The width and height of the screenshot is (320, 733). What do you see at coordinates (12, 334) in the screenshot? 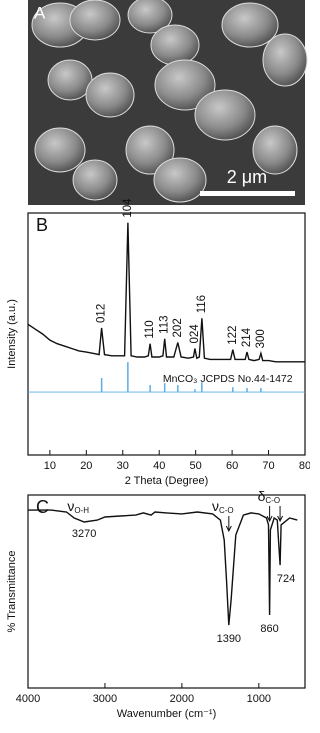
I see `y-axis-label: Intensity (a.u.)` at bounding box center [12, 334].